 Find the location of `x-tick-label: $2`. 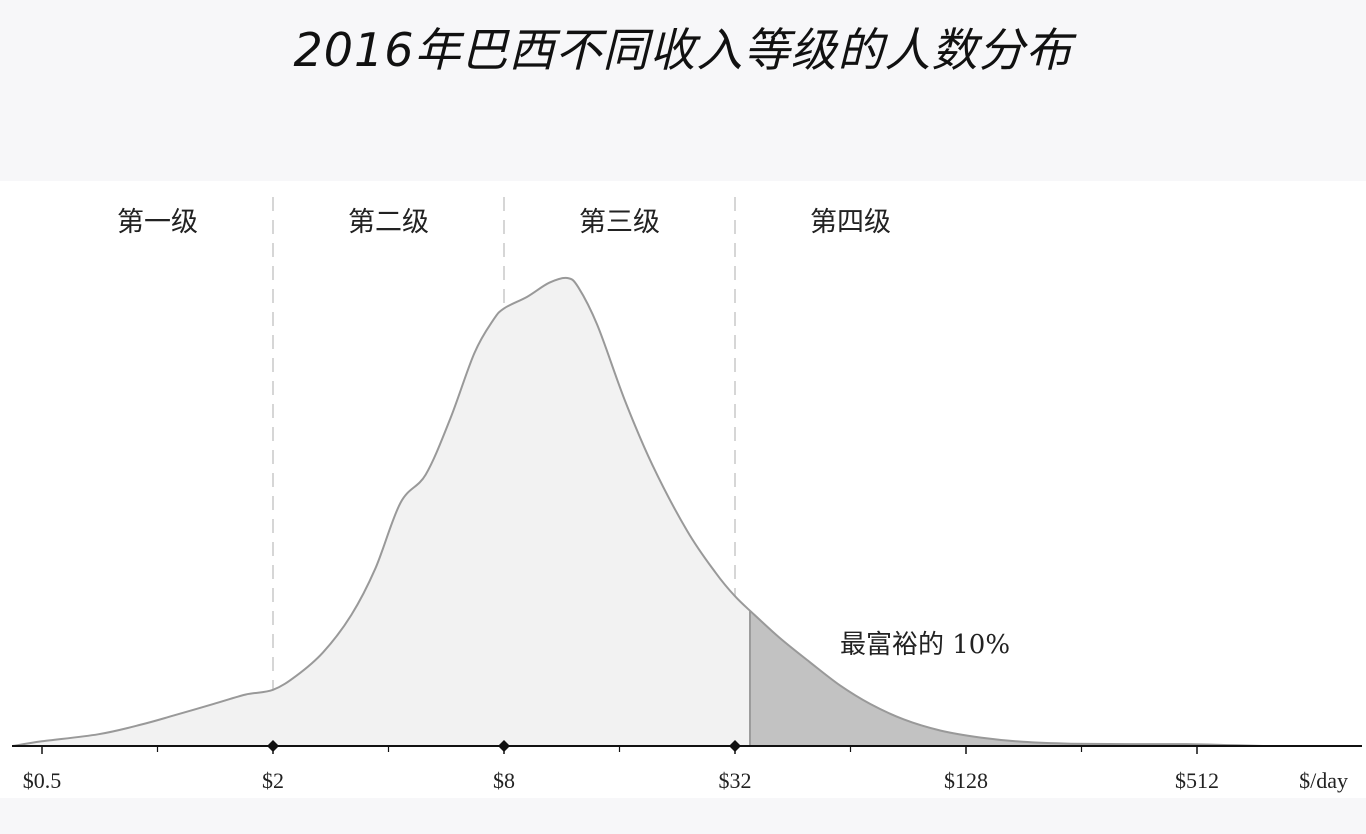

x-tick-label: $2 is located at coordinates (273, 780).